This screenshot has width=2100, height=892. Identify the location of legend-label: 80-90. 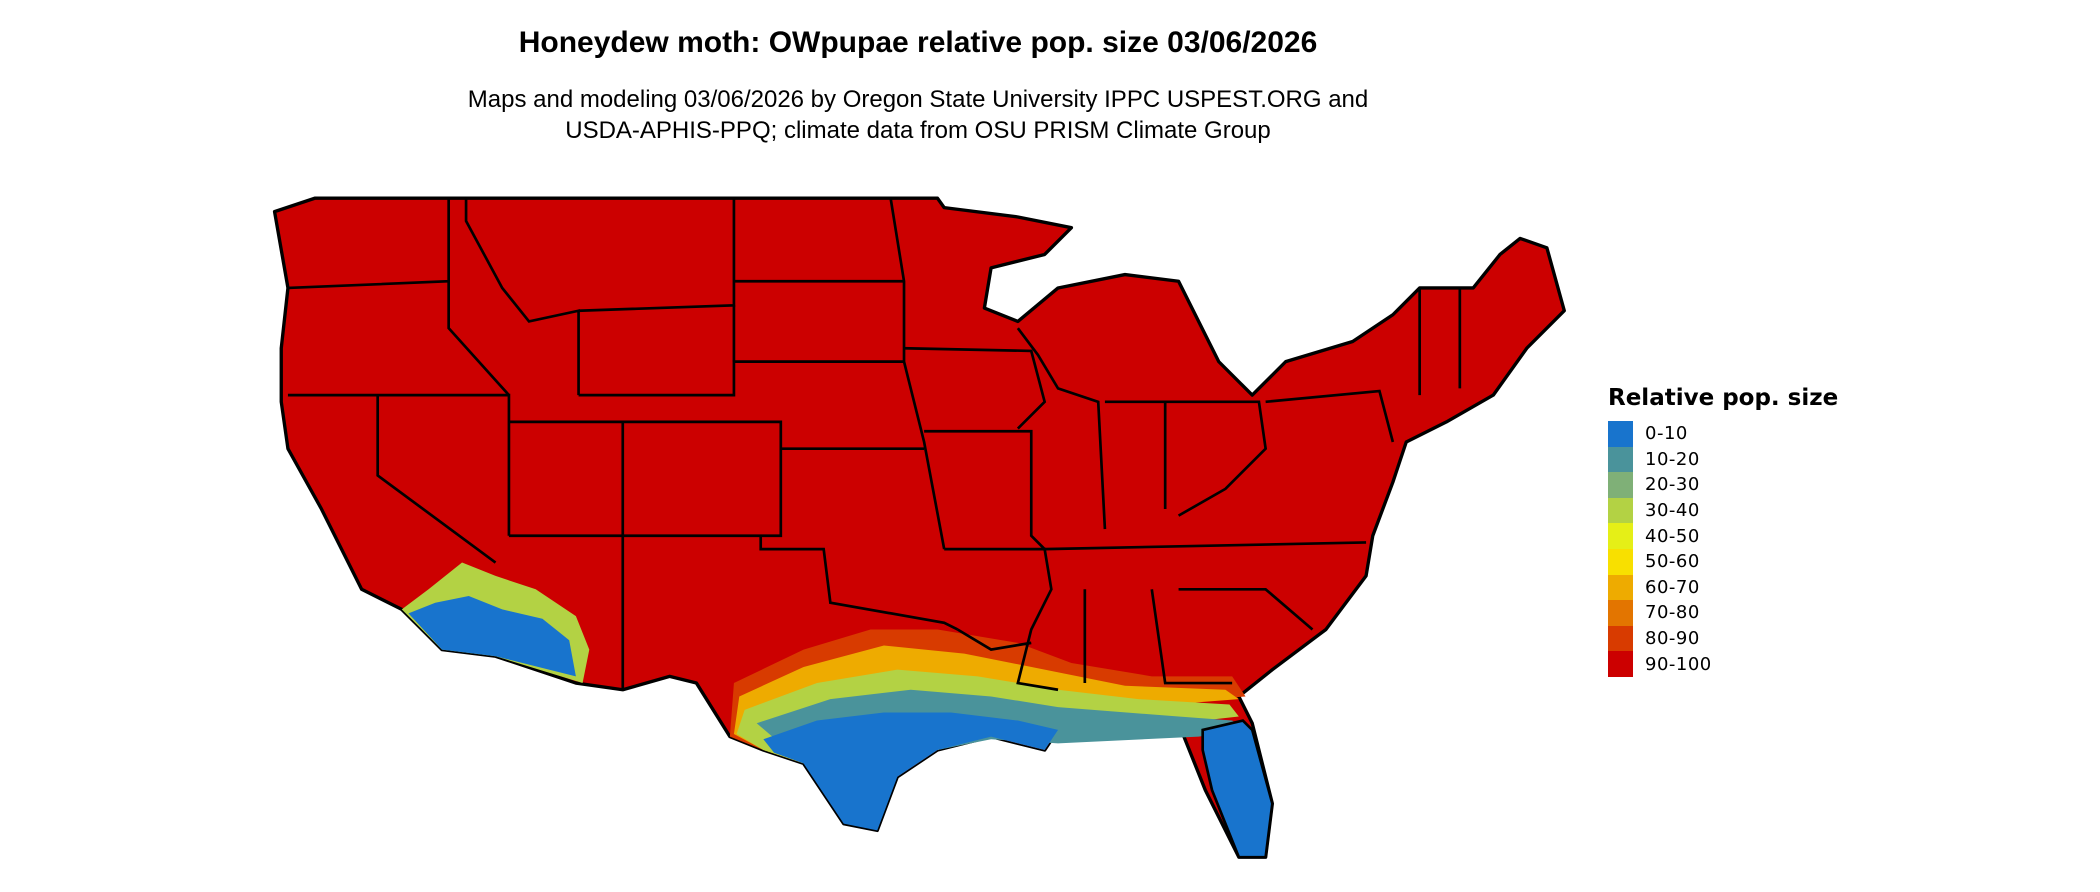
(1672, 639).